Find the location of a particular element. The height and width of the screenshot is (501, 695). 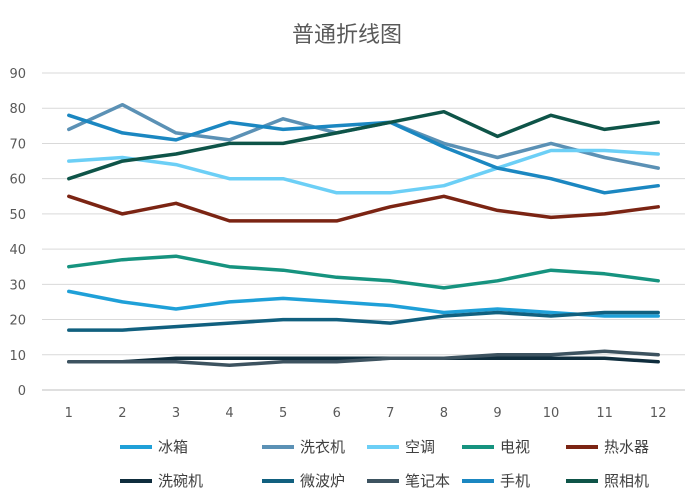

y-tick-label: 40 is located at coordinates (17, 250).